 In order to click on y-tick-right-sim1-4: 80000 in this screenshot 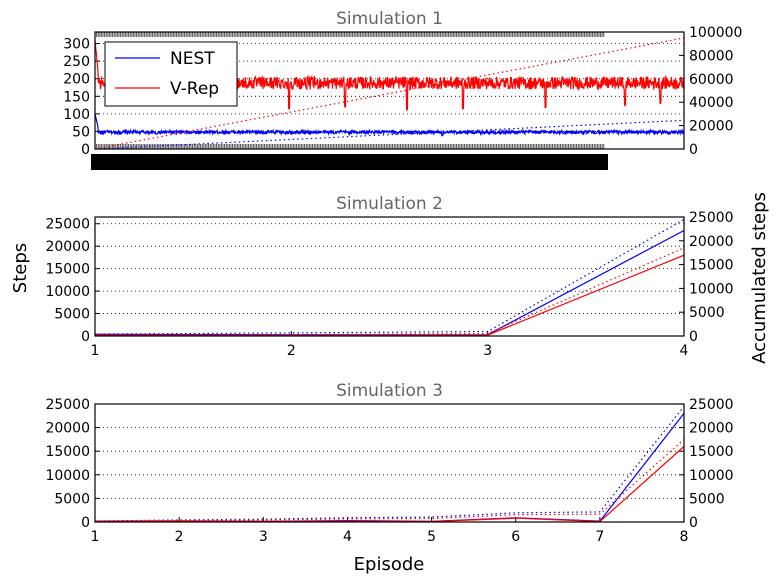, I will do `click(711, 56)`.